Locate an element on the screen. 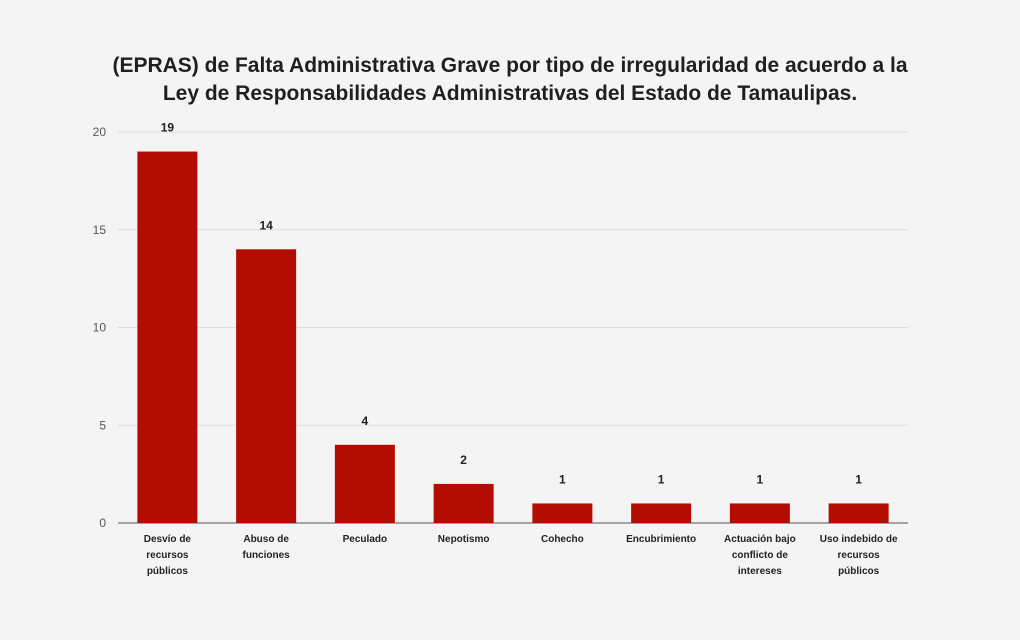  x-tick-label: Desvío de recursos públicos is located at coordinates (168, 555).